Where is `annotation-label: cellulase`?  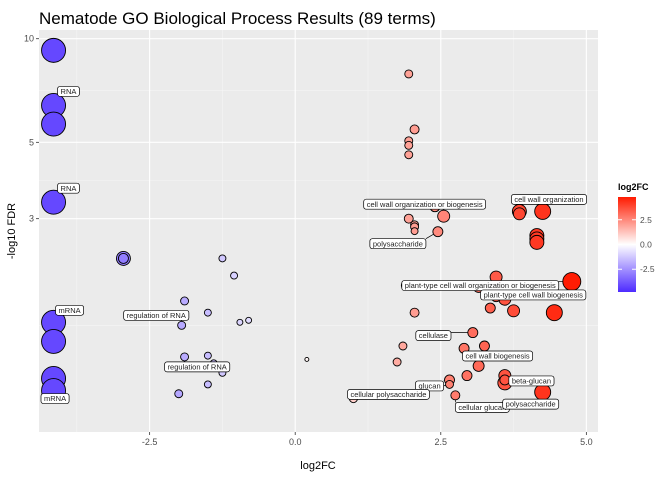 annotation-label: cellulase is located at coordinates (433, 335).